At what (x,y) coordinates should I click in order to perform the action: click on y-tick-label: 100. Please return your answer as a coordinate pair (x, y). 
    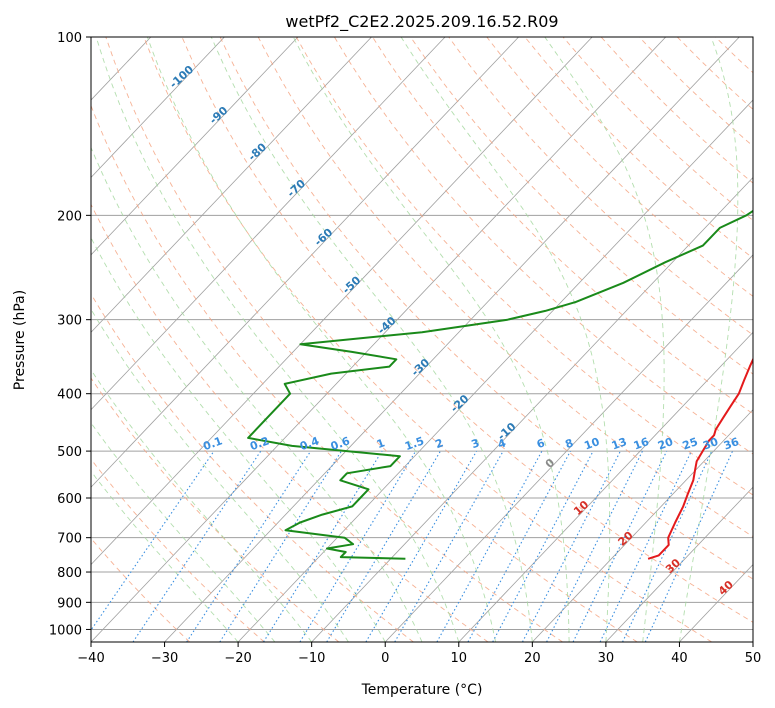
    Looking at the image, I should click on (69, 38).